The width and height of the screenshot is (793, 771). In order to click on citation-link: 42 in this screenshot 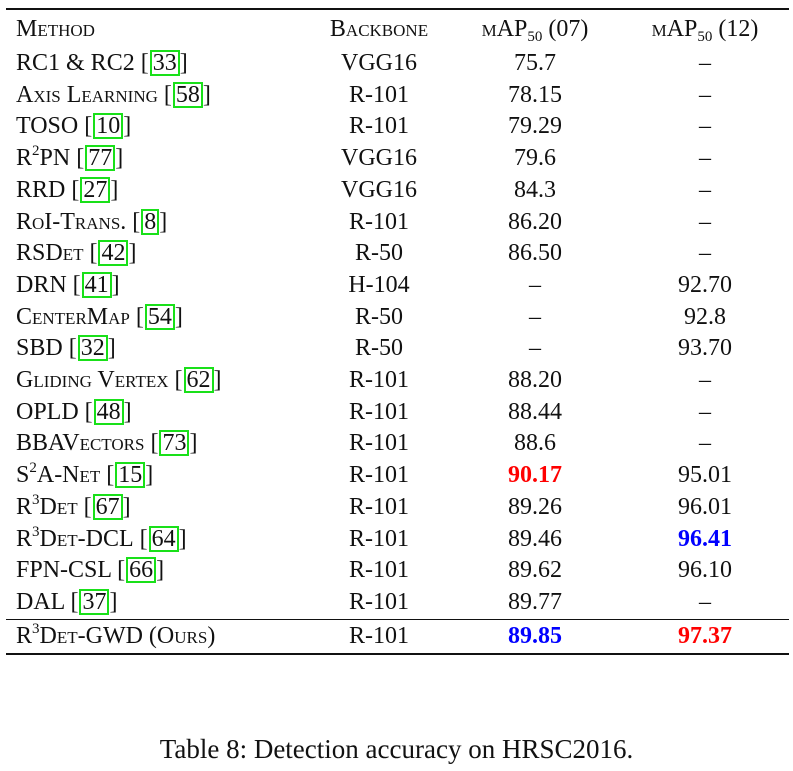, I will do `click(113, 253)`.